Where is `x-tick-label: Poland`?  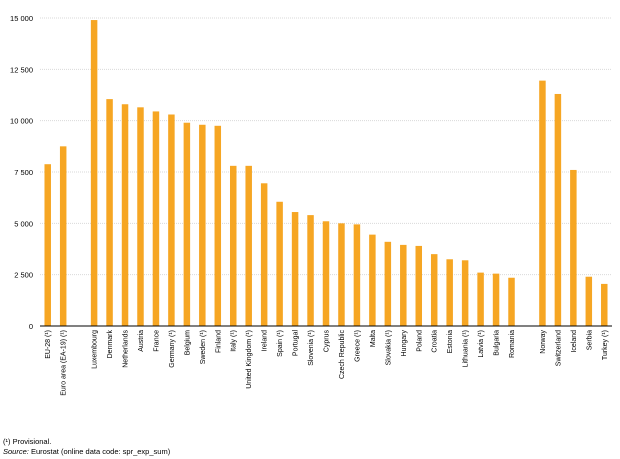
x-tick-label: Poland is located at coordinates (419, 341).